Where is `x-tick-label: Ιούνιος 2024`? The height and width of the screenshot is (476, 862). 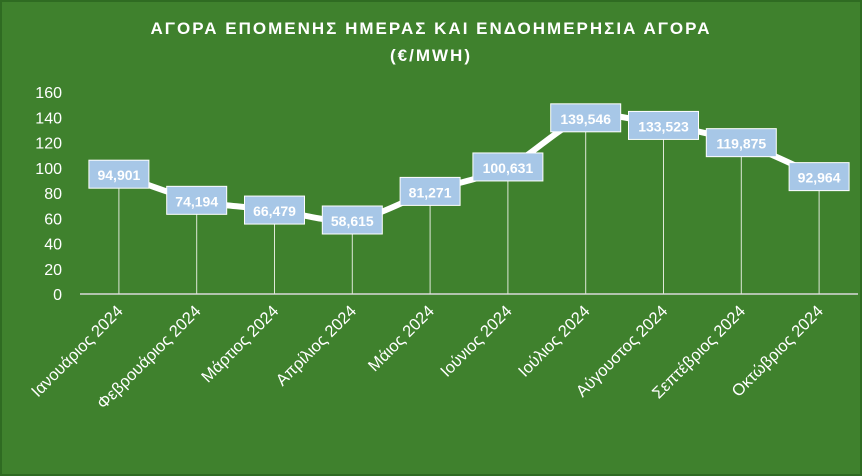
x-tick-label: Ιούνιος 2024 is located at coordinates (476, 341).